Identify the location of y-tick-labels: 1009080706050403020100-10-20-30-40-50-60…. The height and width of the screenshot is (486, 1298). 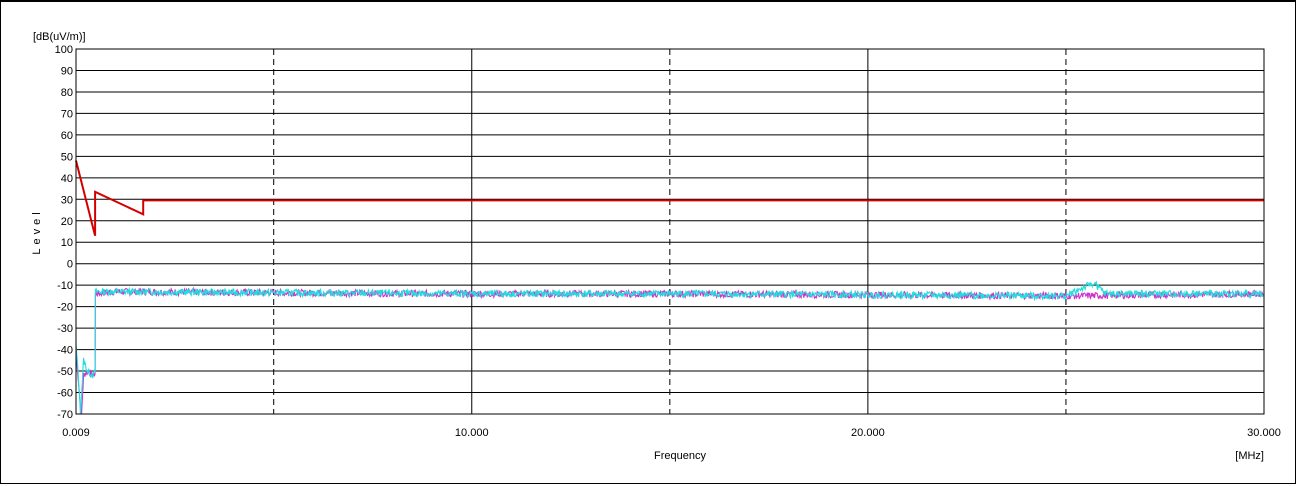
(64, 232).